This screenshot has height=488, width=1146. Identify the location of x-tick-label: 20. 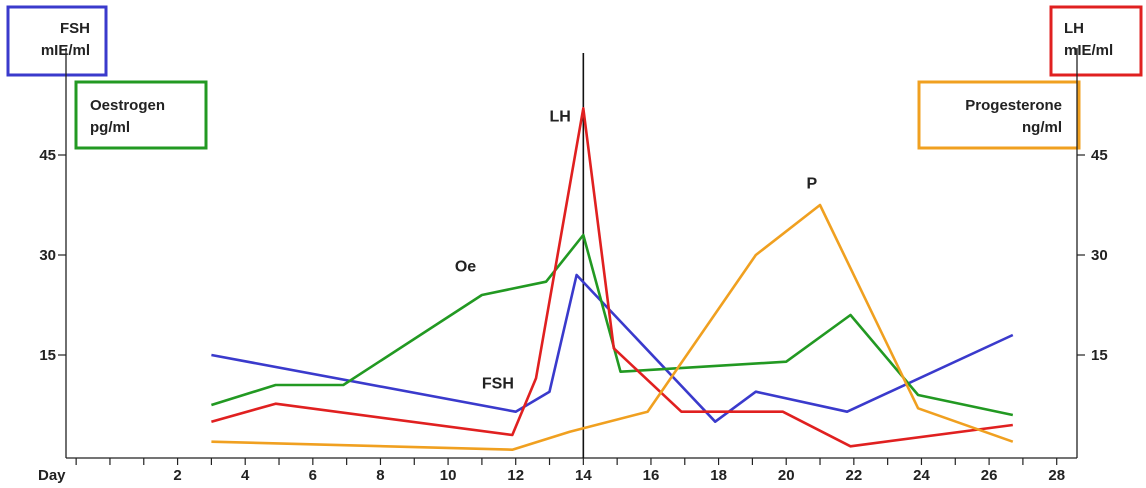
(786, 475).